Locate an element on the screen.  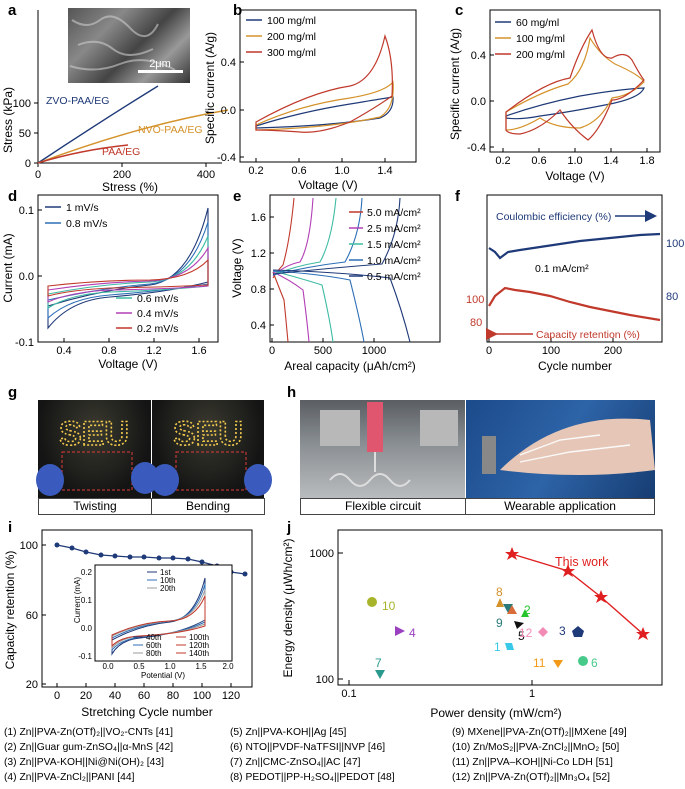
inset-xlabel: Potential (V) is located at coordinates (163, 675).